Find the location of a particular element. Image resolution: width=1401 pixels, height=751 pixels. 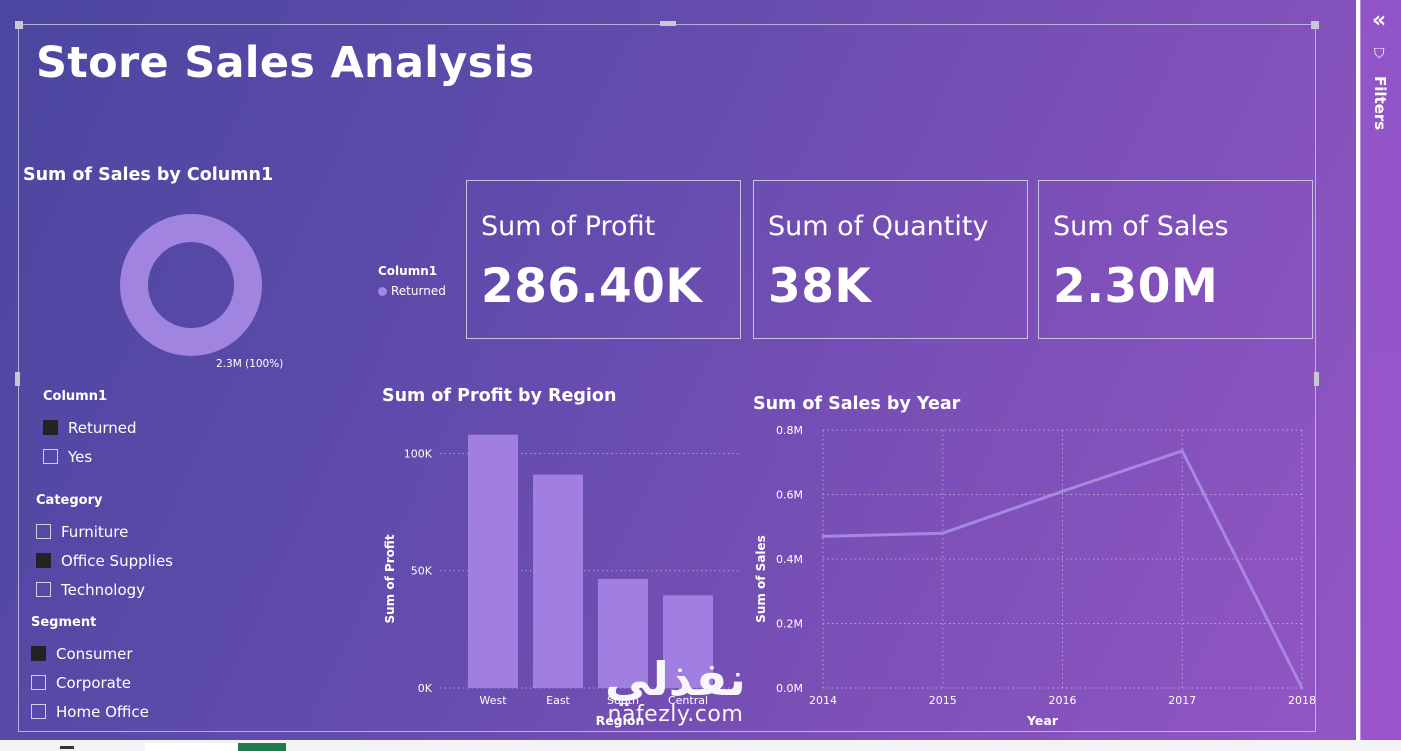

bar-x-tick-label: East is located at coordinates (558, 700).